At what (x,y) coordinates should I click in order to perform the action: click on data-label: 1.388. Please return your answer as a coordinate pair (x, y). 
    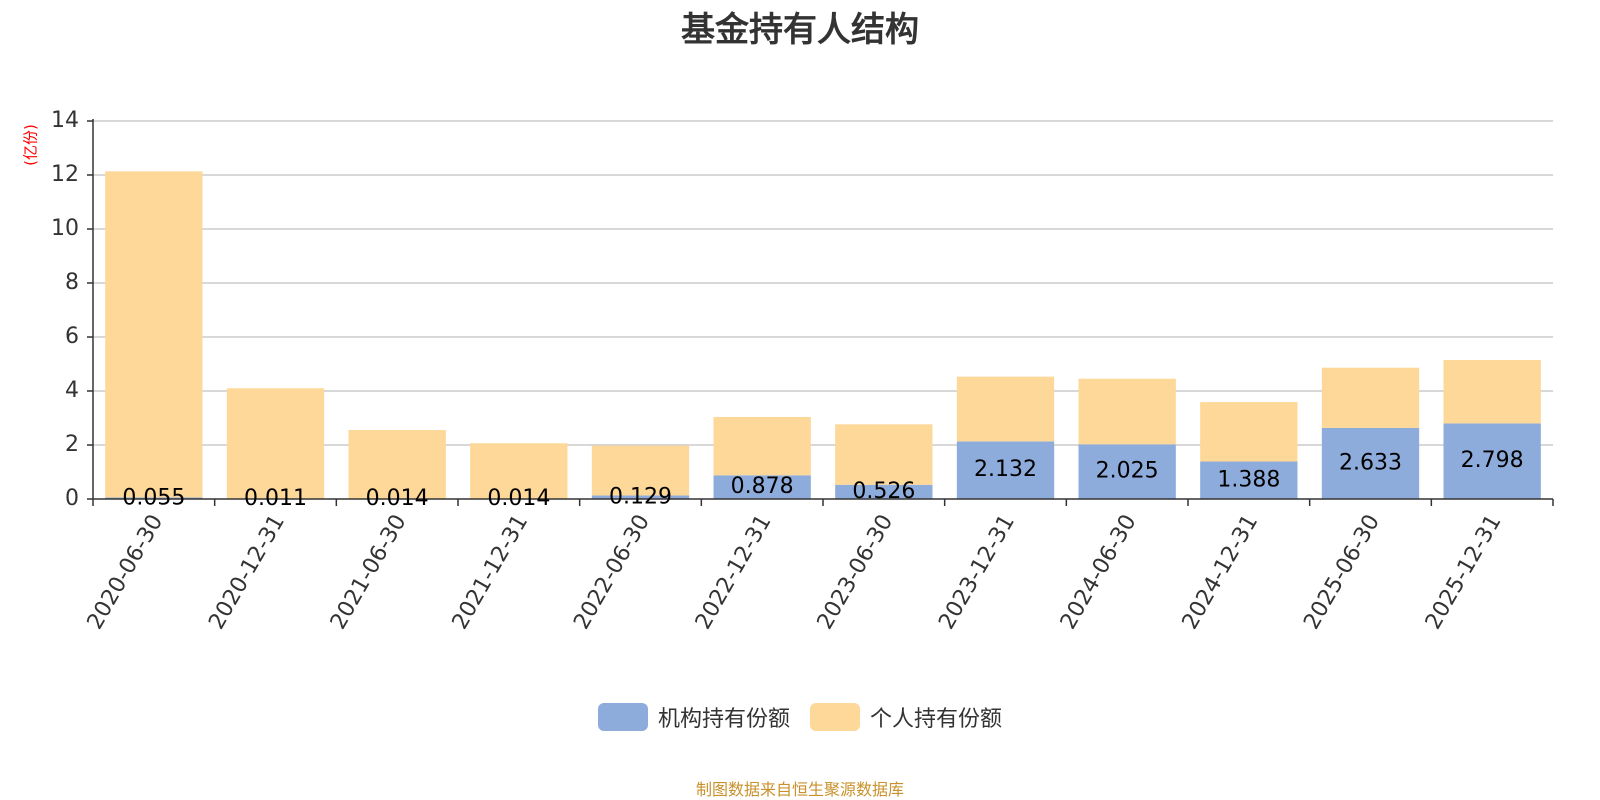
    Looking at the image, I should click on (1248, 479).